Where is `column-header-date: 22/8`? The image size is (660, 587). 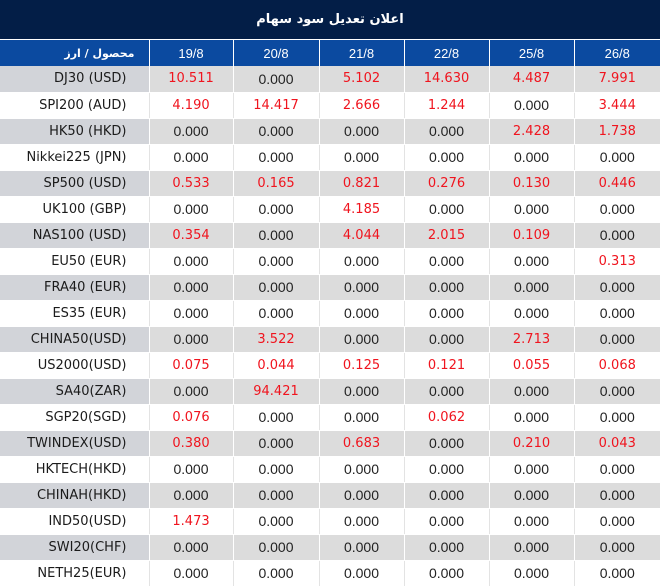 column-header-date: 22/8 is located at coordinates (446, 53).